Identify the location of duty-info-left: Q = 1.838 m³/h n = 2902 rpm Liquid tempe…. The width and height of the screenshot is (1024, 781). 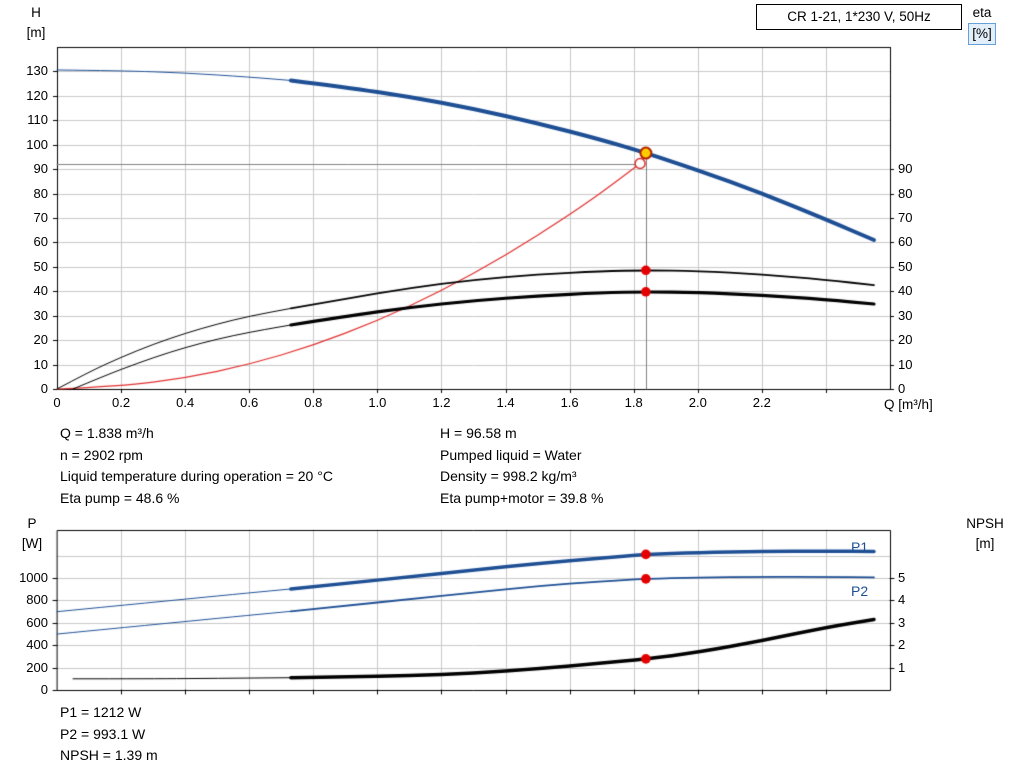
(196, 466).